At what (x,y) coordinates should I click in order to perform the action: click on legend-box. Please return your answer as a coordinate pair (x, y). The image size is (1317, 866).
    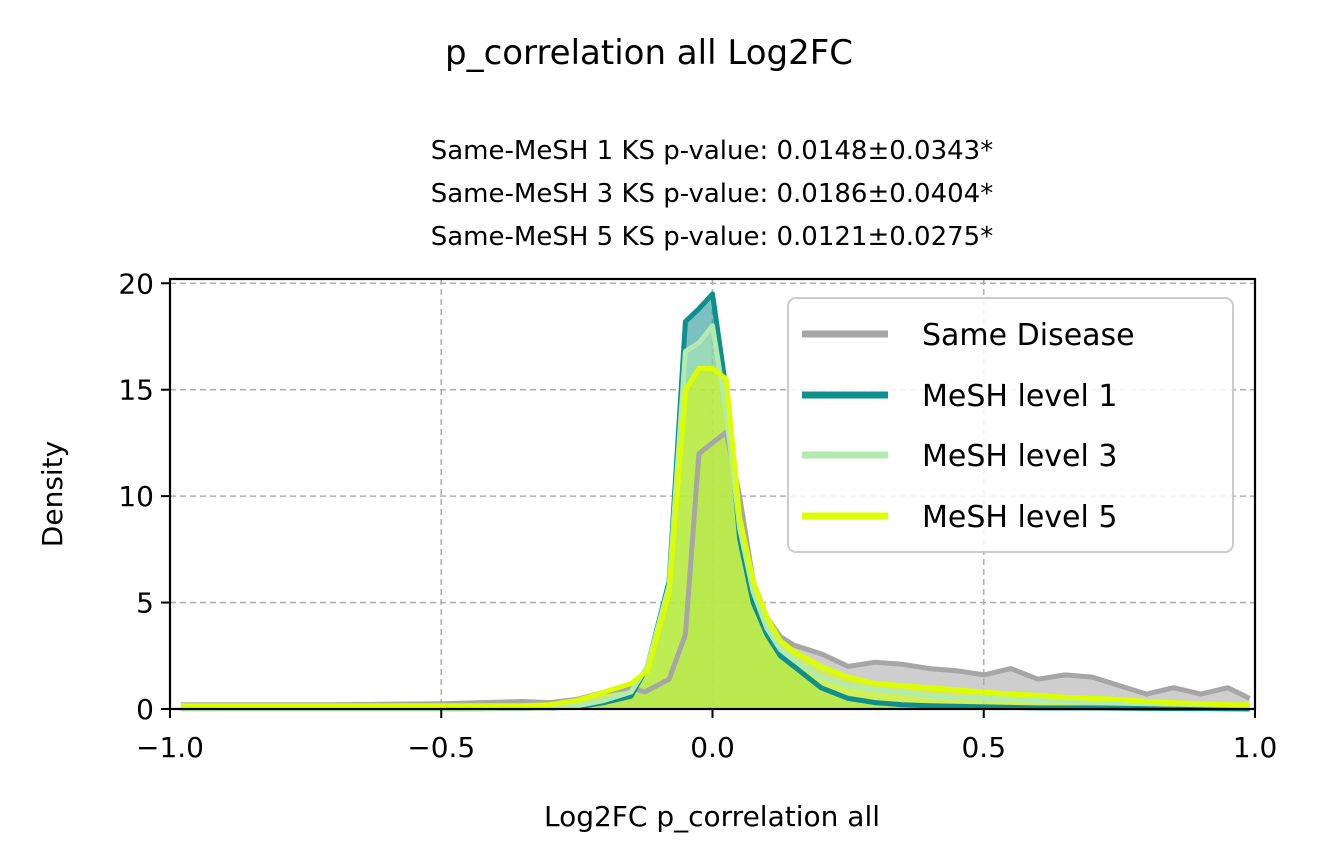
    Looking at the image, I should click on (1010, 425).